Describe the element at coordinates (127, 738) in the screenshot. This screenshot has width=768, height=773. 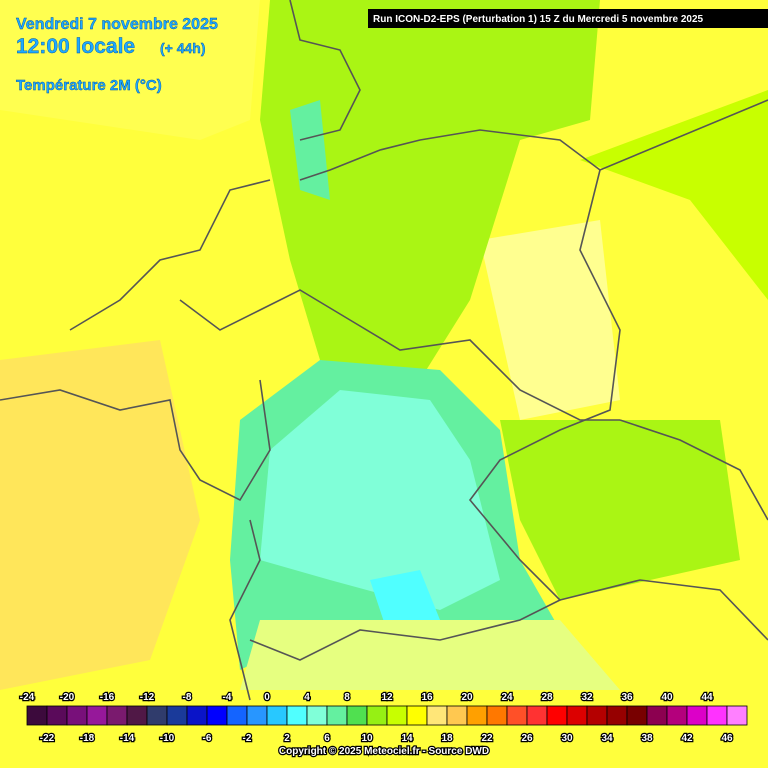
I see `legend-label: -14` at that location.